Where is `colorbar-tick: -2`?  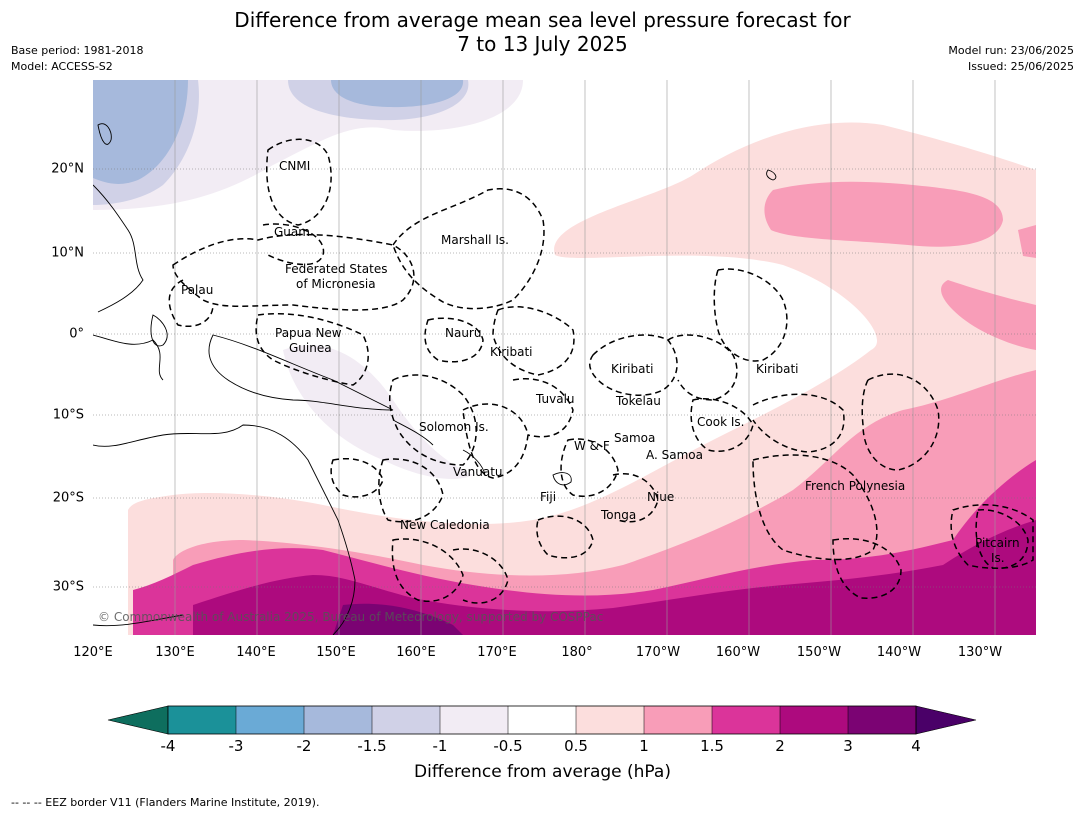
colorbar-tick: -2 is located at coordinates (304, 746).